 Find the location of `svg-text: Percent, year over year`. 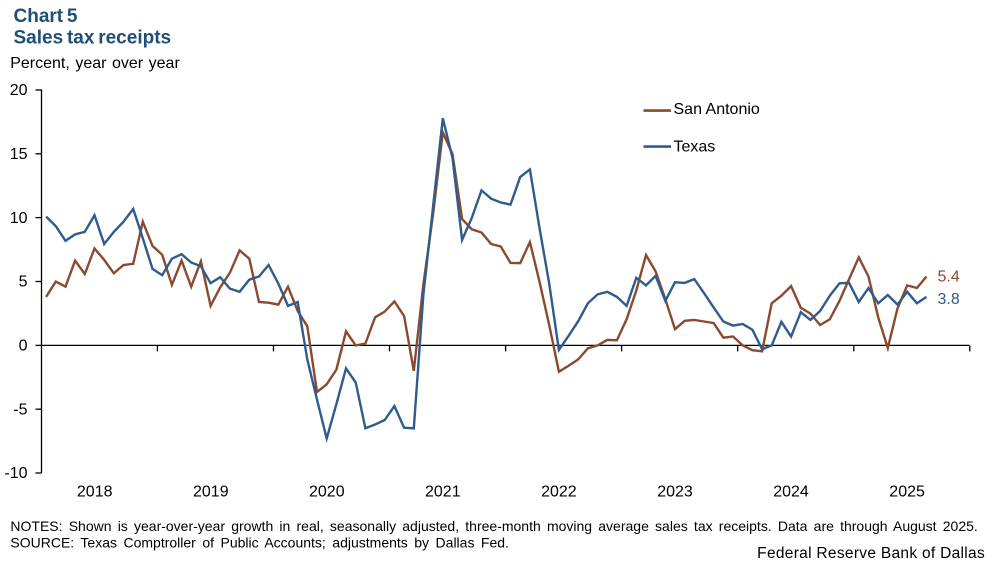

svg-text: Percent, year over year is located at coordinates (95, 63).